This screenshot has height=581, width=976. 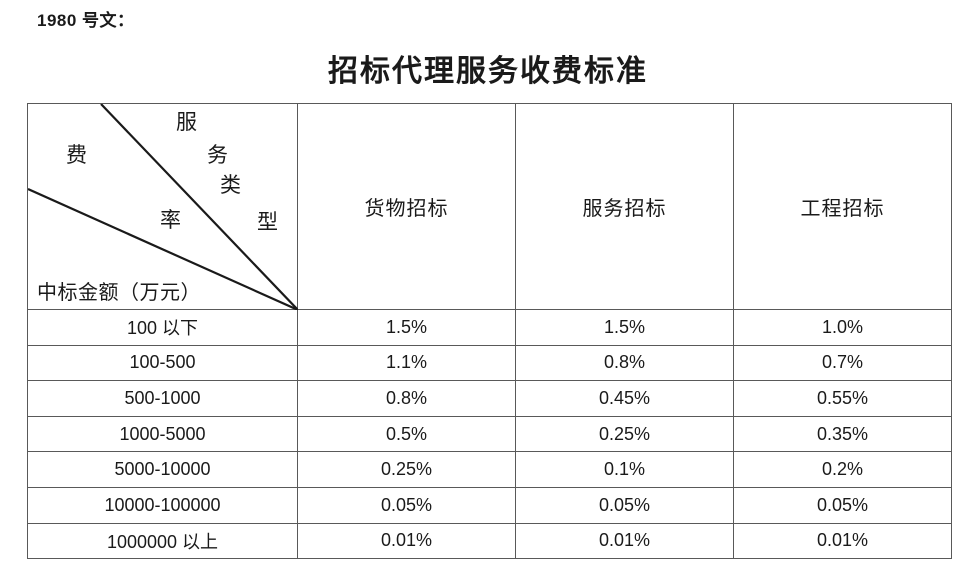 I want to click on row-range-cell: 500-1000, so click(x=162, y=398).